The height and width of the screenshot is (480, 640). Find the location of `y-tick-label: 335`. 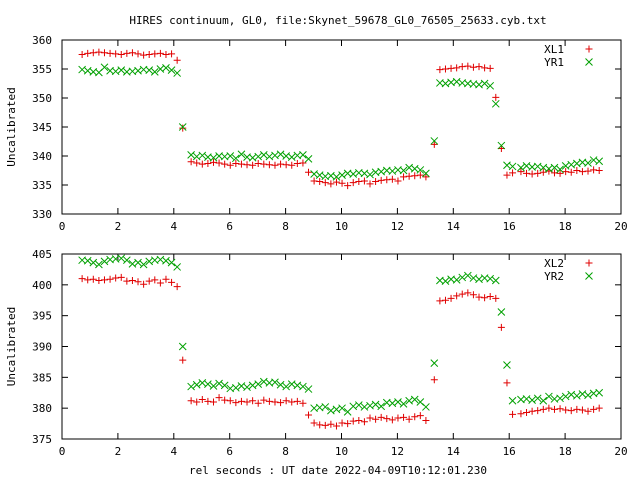

y-tick-label: 335 is located at coordinates (42, 185).